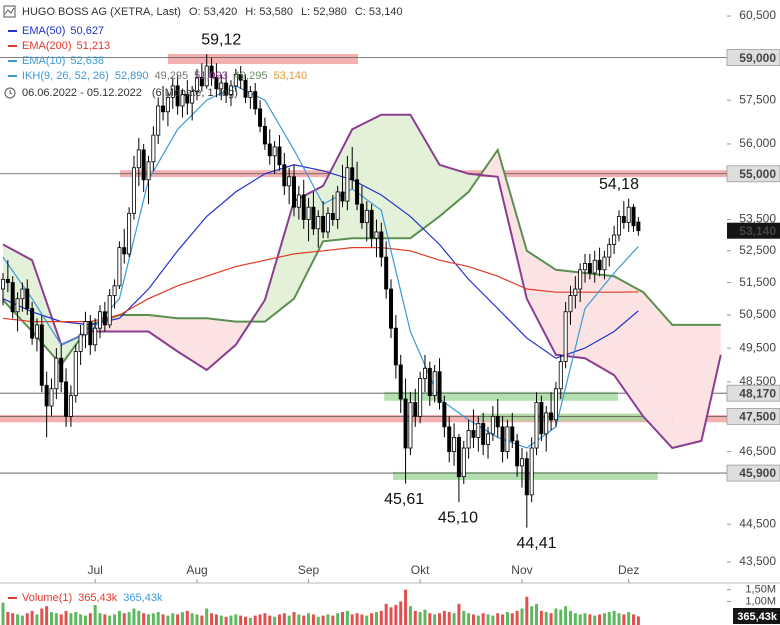 The width and height of the screenshot is (780, 625). What do you see at coordinates (213, 12) in the screenshot?
I see `quote: O: 53,420` at bounding box center [213, 12].